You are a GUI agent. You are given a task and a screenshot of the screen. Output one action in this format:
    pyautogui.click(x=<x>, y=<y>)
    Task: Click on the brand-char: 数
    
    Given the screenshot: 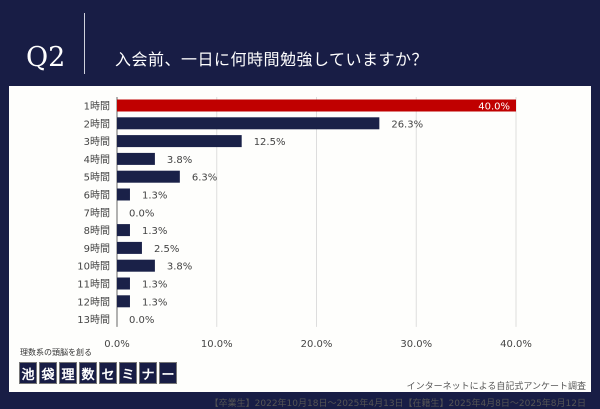 What is the action you would take?
    pyautogui.click(x=88, y=373)
    